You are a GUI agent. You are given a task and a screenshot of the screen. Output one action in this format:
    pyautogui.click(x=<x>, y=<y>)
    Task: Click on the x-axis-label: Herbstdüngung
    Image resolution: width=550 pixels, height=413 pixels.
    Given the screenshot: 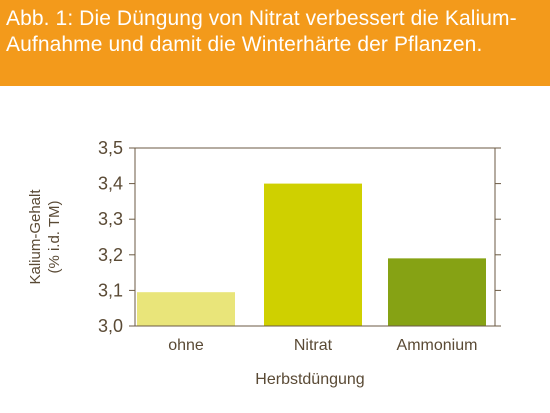 What is the action you would take?
    pyautogui.click(x=309, y=379)
    